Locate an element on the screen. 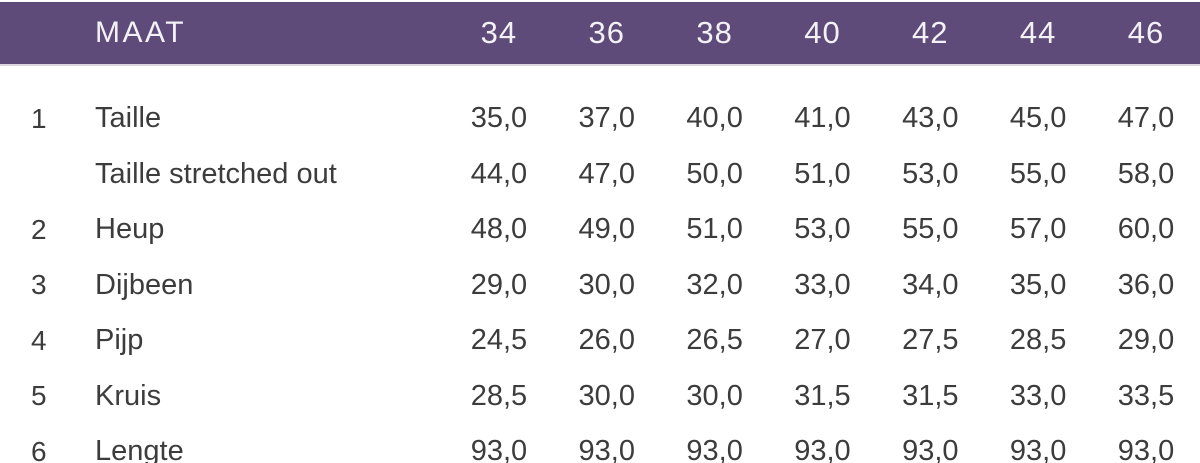 The height and width of the screenshot is (463, 1200). cell-value: 37,0 is located at coordinates (606, 118).